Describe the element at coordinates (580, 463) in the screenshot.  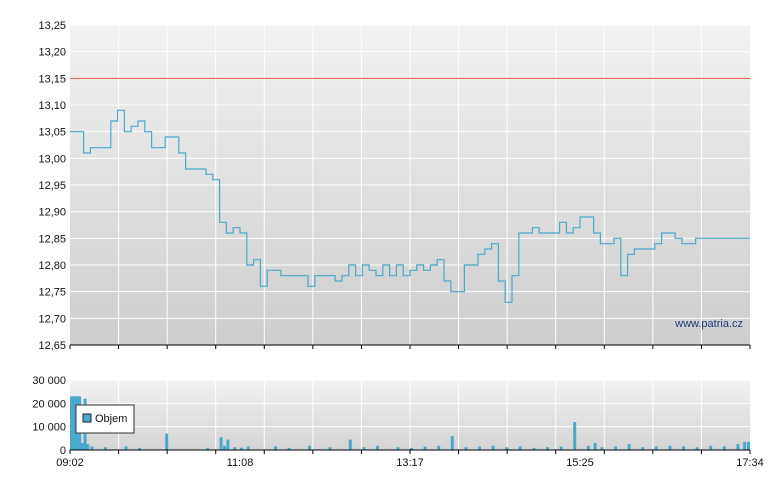
I see `time-x-tick-label: 15:25` at that location.